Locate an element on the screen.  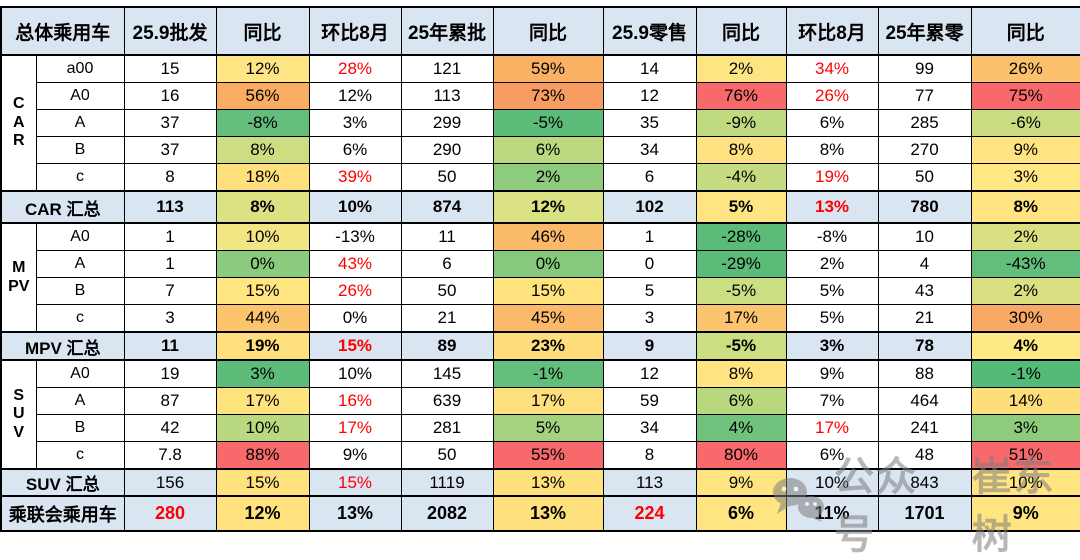
table-cell: 145 is located at coordinates (447, 373).